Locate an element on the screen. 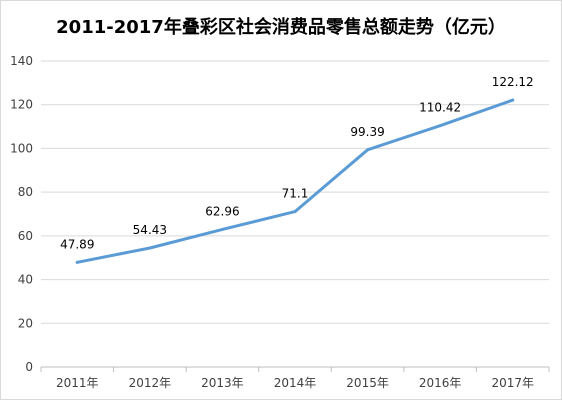  y-tick-label: 80 is located at coordinates (25, 192).